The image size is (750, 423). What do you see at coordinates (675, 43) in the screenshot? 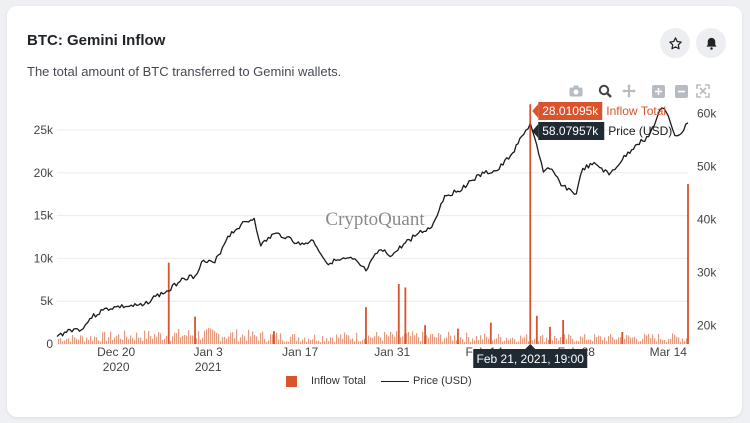
I see `favorite-button` at bounding box center [675, 43].